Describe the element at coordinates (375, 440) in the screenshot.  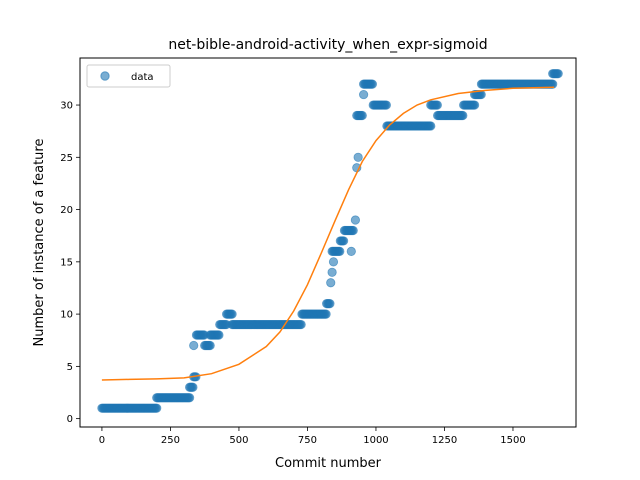
I see `x-tick-label: 1000` at that location.